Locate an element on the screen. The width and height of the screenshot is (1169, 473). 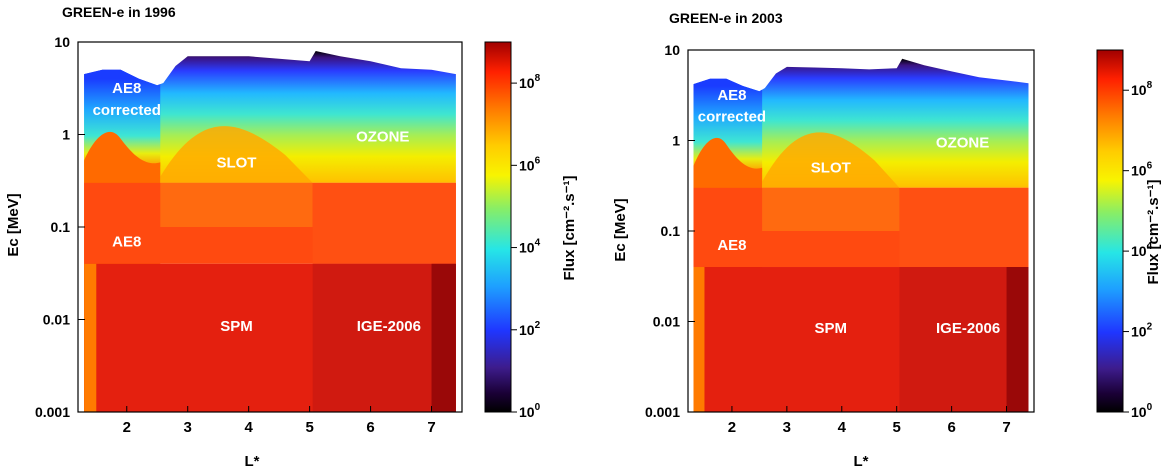
colorbar-ticks: 10⁰ 10² 10⁴ 10⁶ 10⁸ is located at coordinates (526, 246).